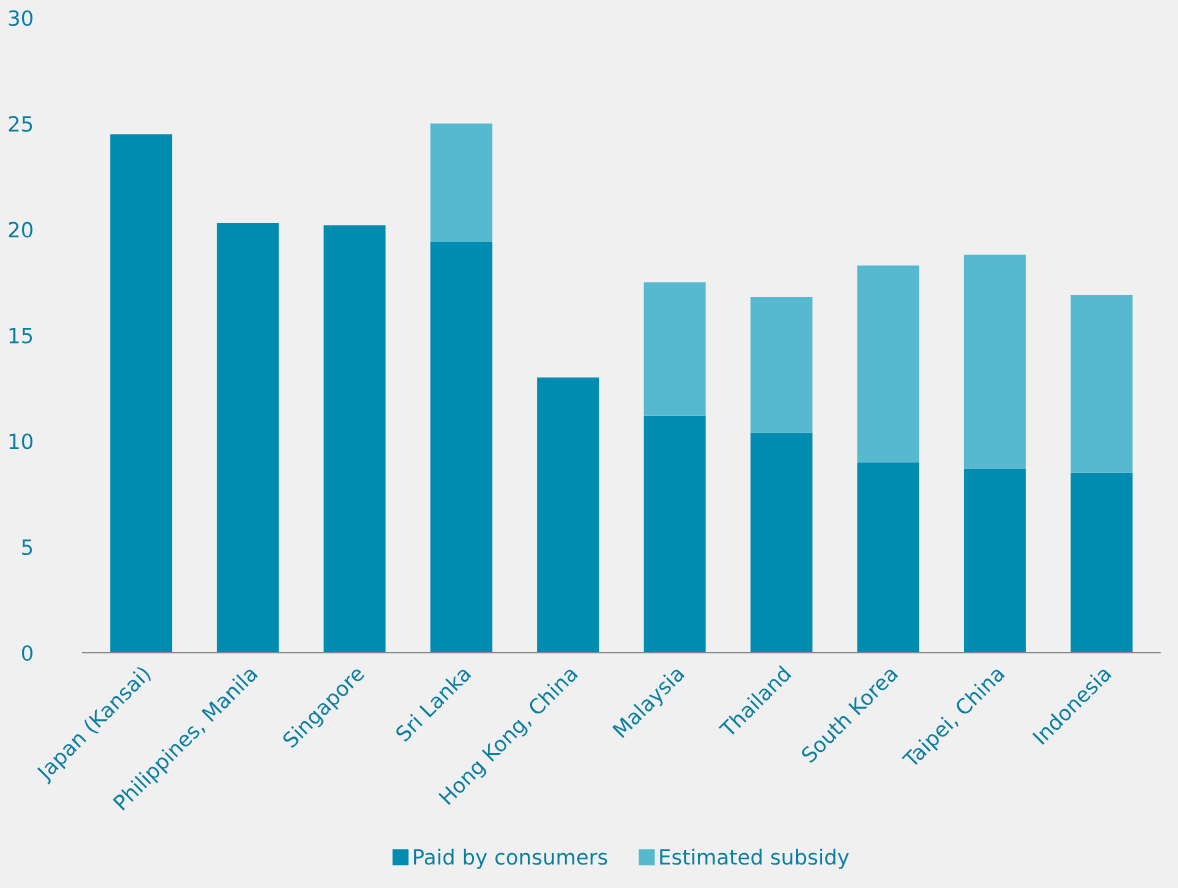 The height and width of the screenshot is (888, 1178). I want to click on y-tick-label: 20, so click(20, 229).